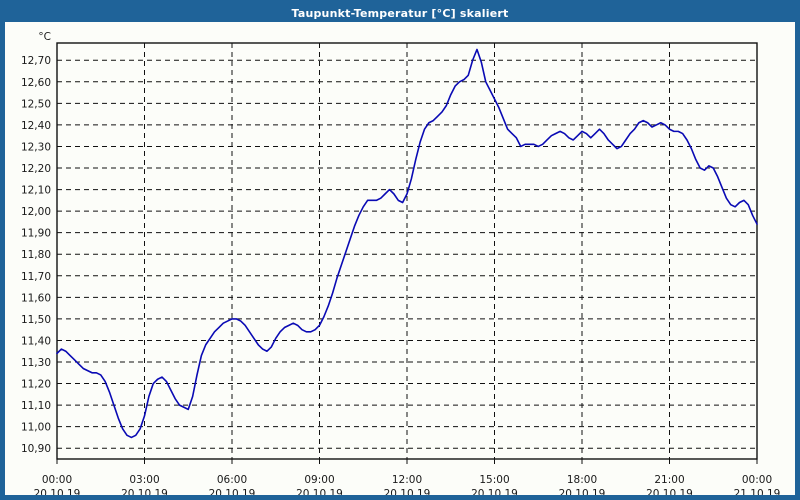 This screenshot has width=800, height=500. What do you see at coordinates (36, 126) in the screenshot?
I see `y-axis-tick-label: 12,40` at bounding box center [36, 126].